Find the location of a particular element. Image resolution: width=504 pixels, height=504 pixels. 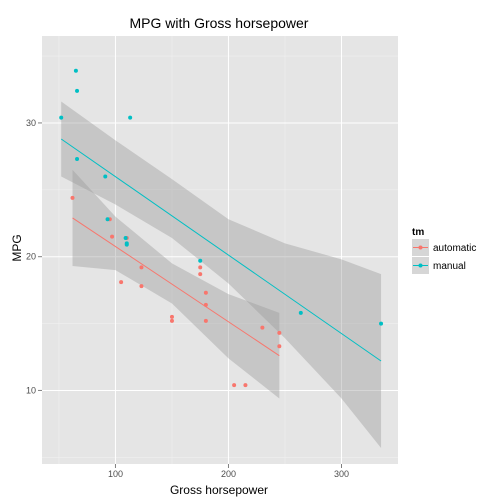

legend-key-point-manual is located at coordinates (420, 265).